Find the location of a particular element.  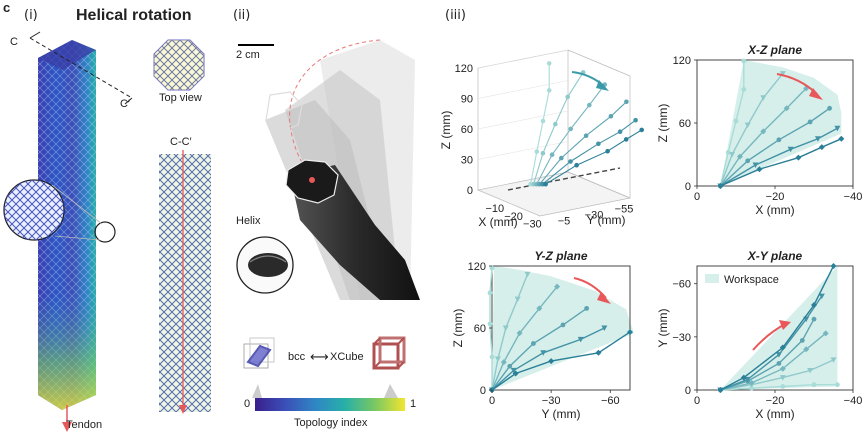

panel-c-label: c is located at coordinates (7, 7).